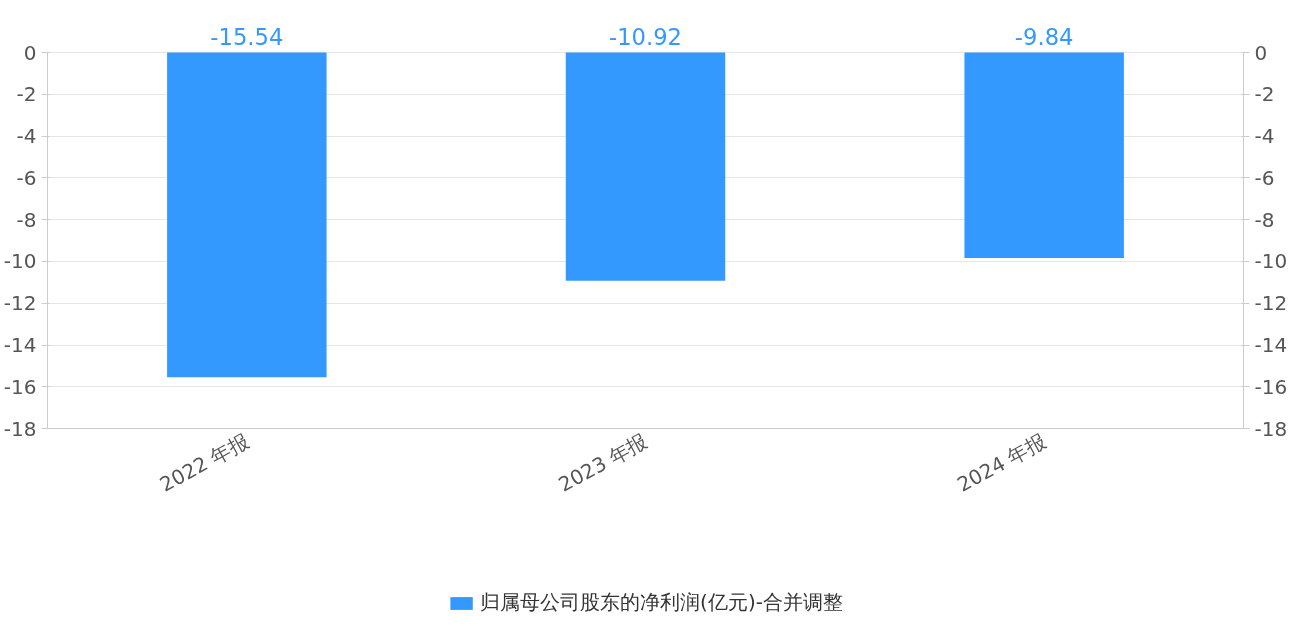 This screenshot has width=1290, height=626. Describe the element at coordinates (645, 36) in the screenshot. I see `data-label: -10.92` at that location.